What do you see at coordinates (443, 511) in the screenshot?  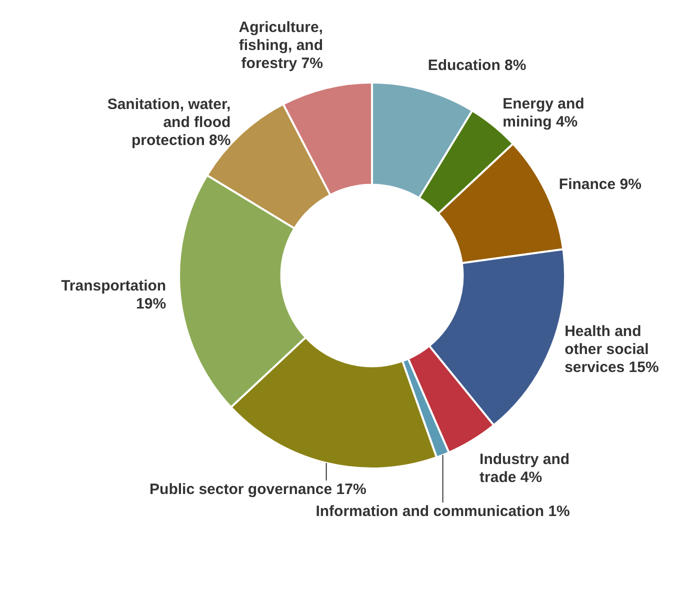 I see `slice-label: Information and communication 1%` at bounding box center [443, 511].